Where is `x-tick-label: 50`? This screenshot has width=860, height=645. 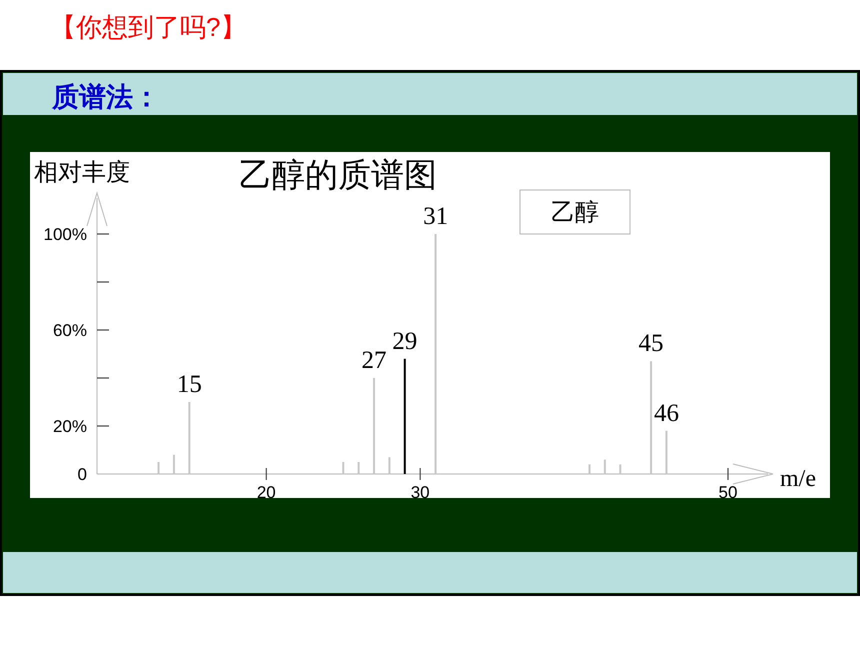 x-tick-label: 50 is located at coordinates (728, 492).